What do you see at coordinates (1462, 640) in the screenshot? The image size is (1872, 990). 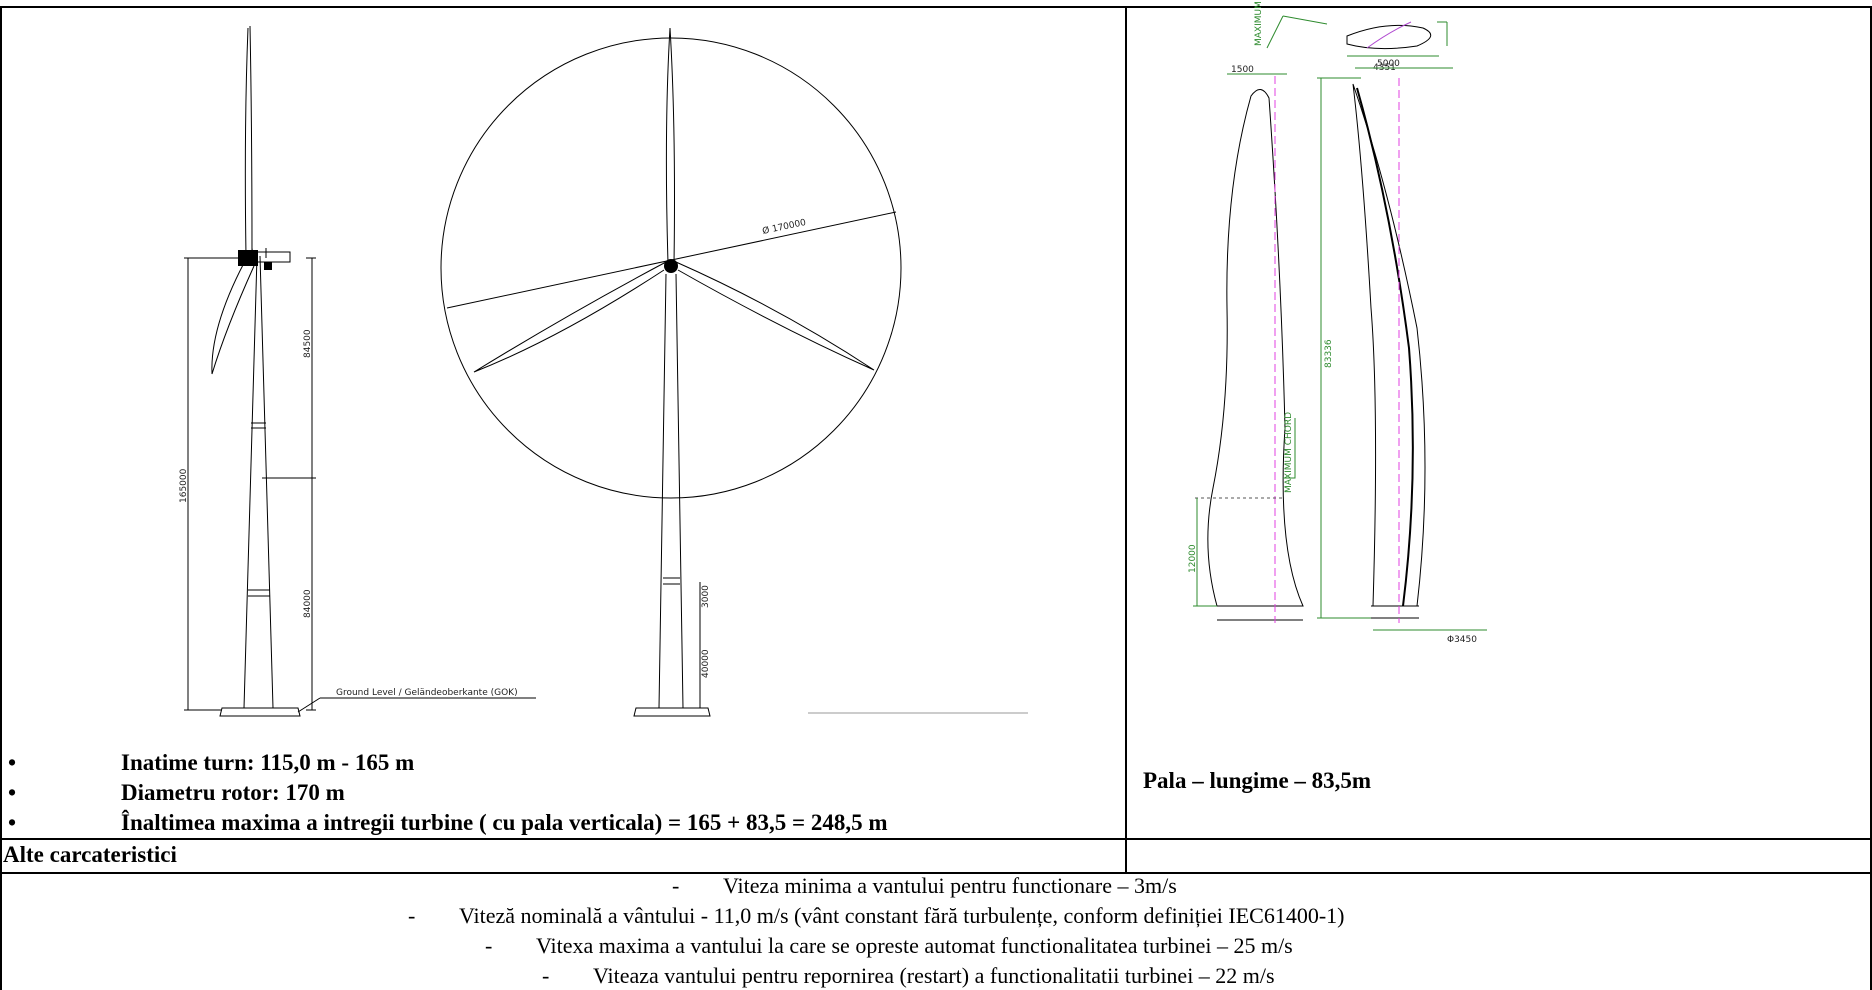 I see `dim-root-diameter: Φ3450` at bounding box center [1462, 640].